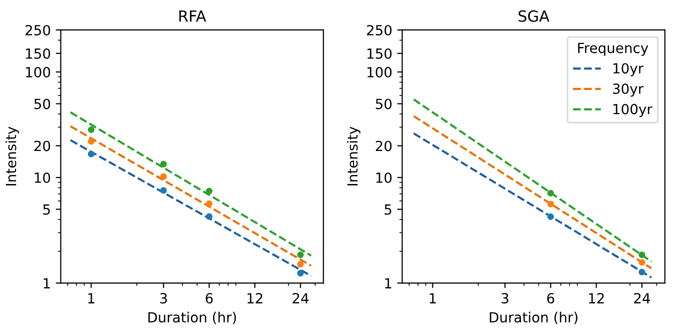  I want to click on legend-label: 10yr, so click(628, 69).